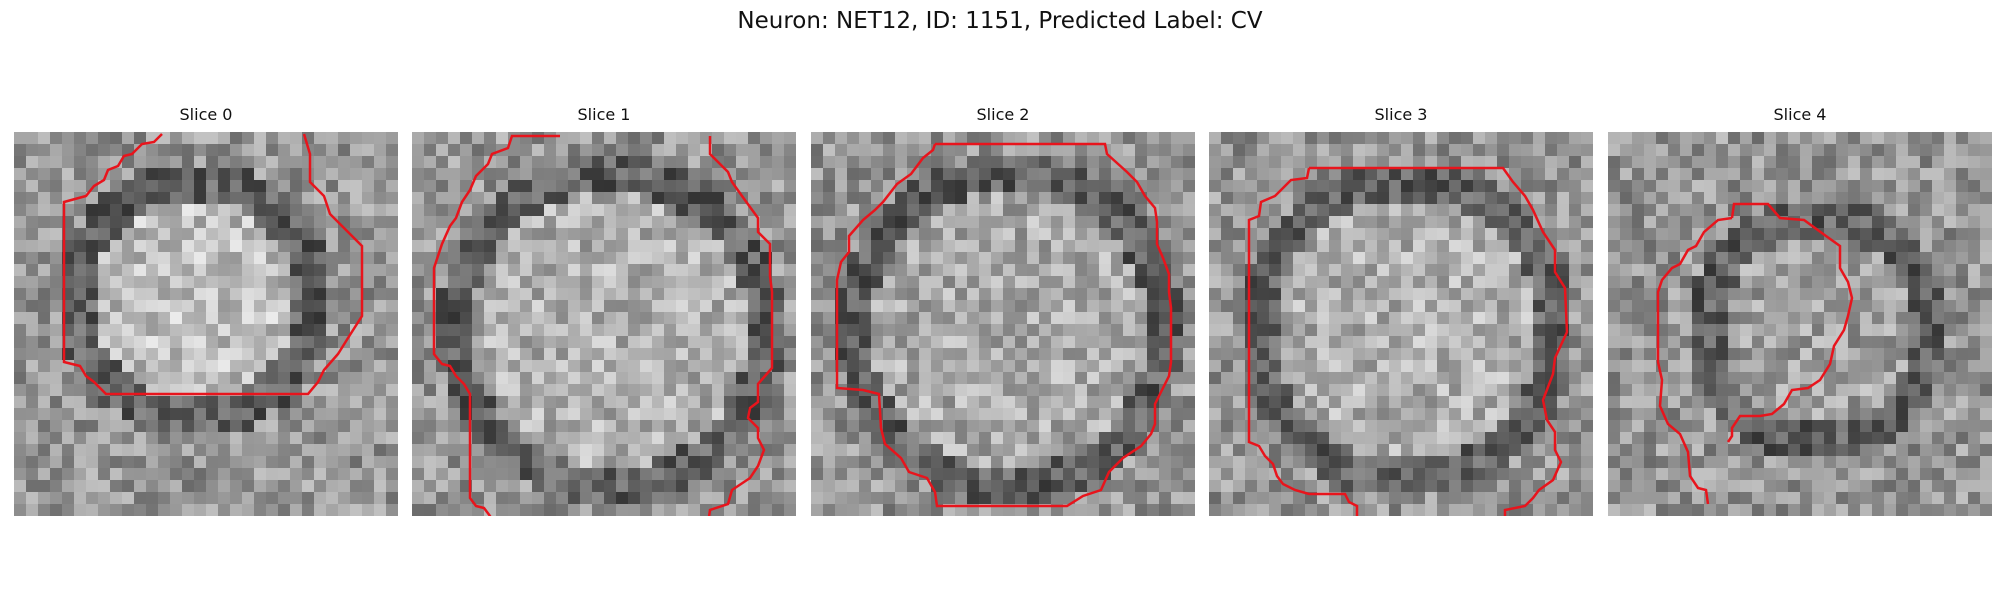  Describe the element at coordinates (1003, 114) in the screenshot. I see `slice-title-2: Slice 2` at that location.